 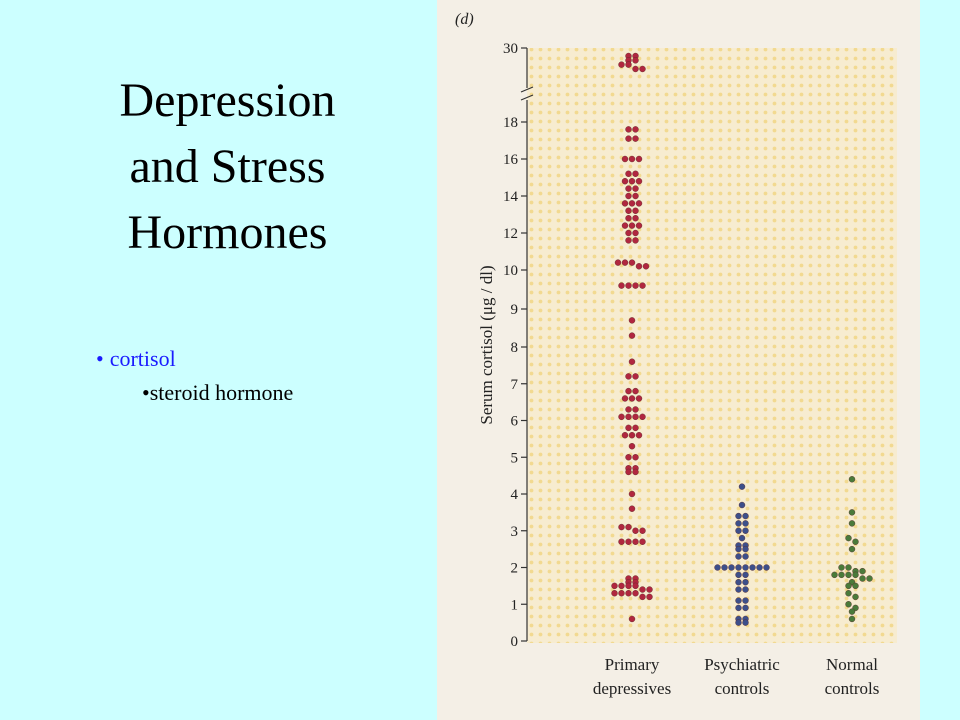 I want to click on bullet-steroid-hormone: •steroid hormone, so click(x=217, y=393).